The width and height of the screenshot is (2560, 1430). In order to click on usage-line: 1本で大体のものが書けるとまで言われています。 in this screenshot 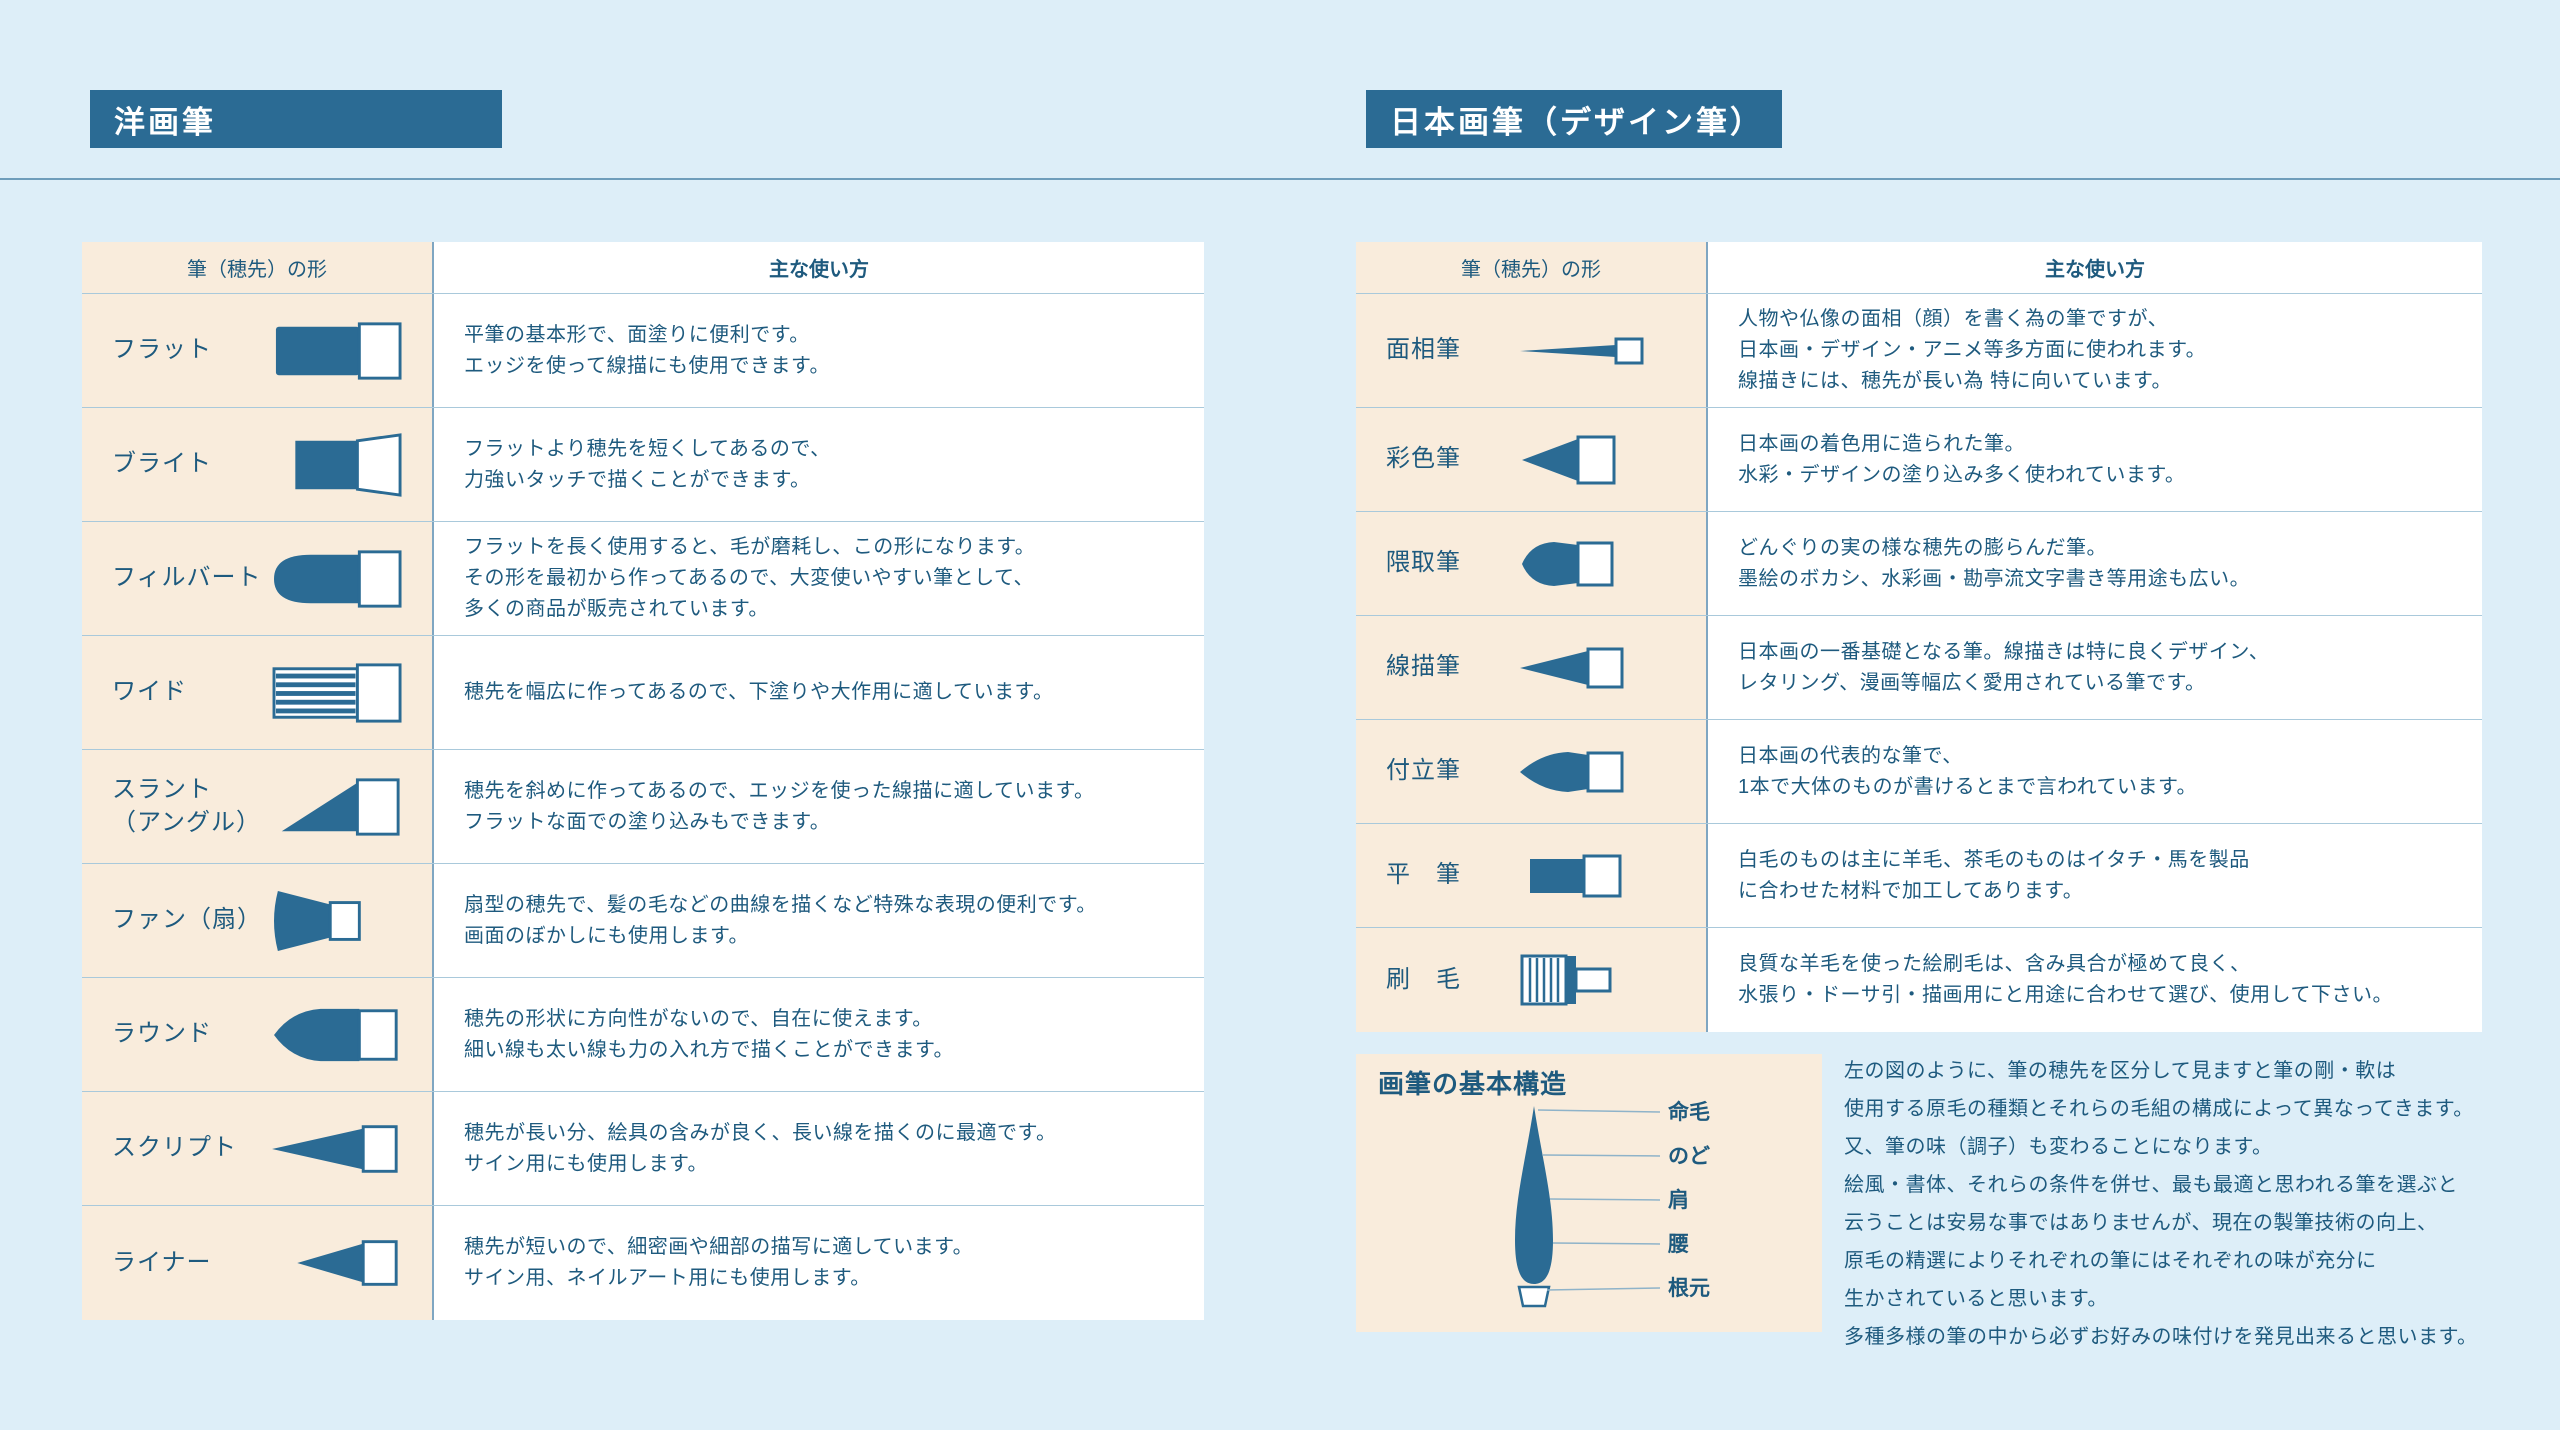, I will do `click(1968, 786)`.